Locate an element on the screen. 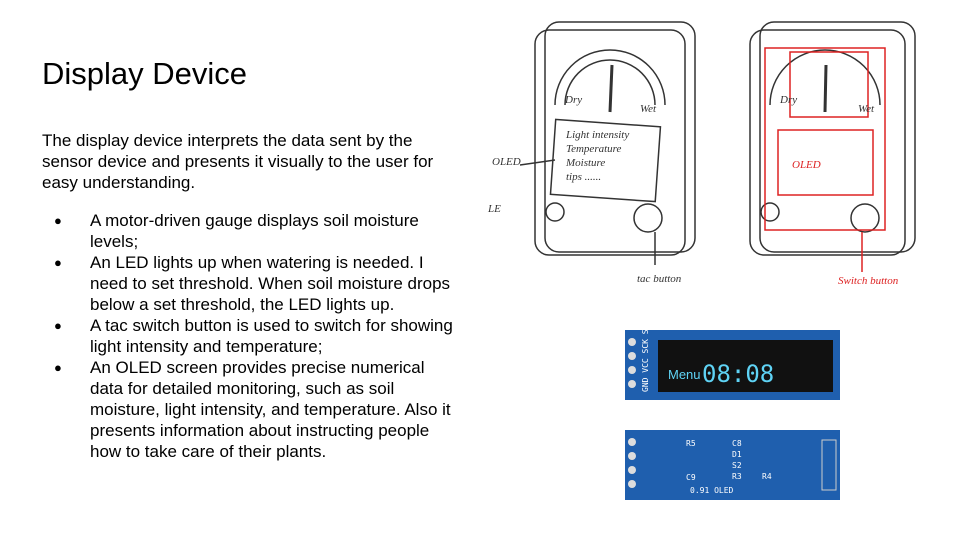  oled-front: GND VCC SCK SDA Menu 08:08 is located at coordinates (732, 360).